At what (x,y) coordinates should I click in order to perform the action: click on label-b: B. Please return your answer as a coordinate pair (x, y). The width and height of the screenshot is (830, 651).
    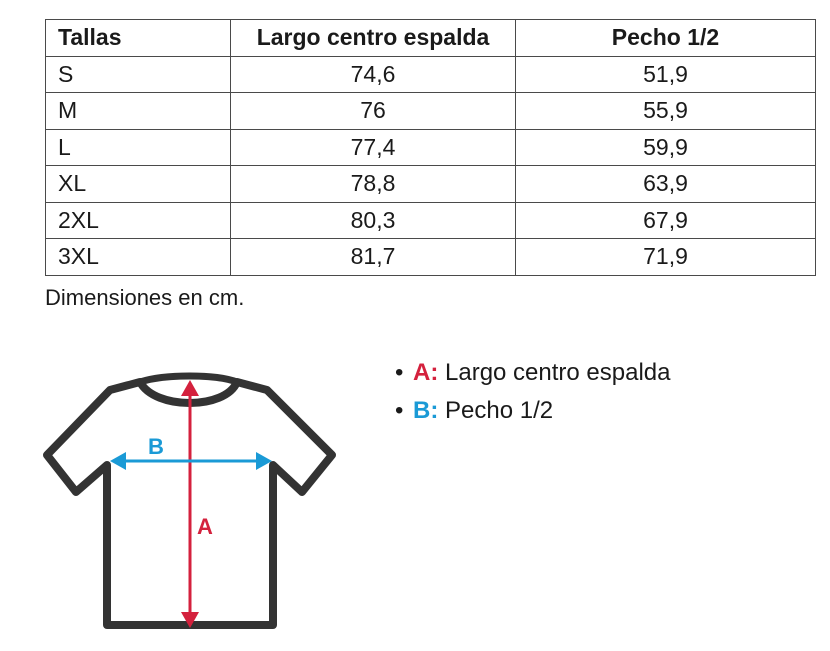
    Looking at the image, I should click on (156, 446).